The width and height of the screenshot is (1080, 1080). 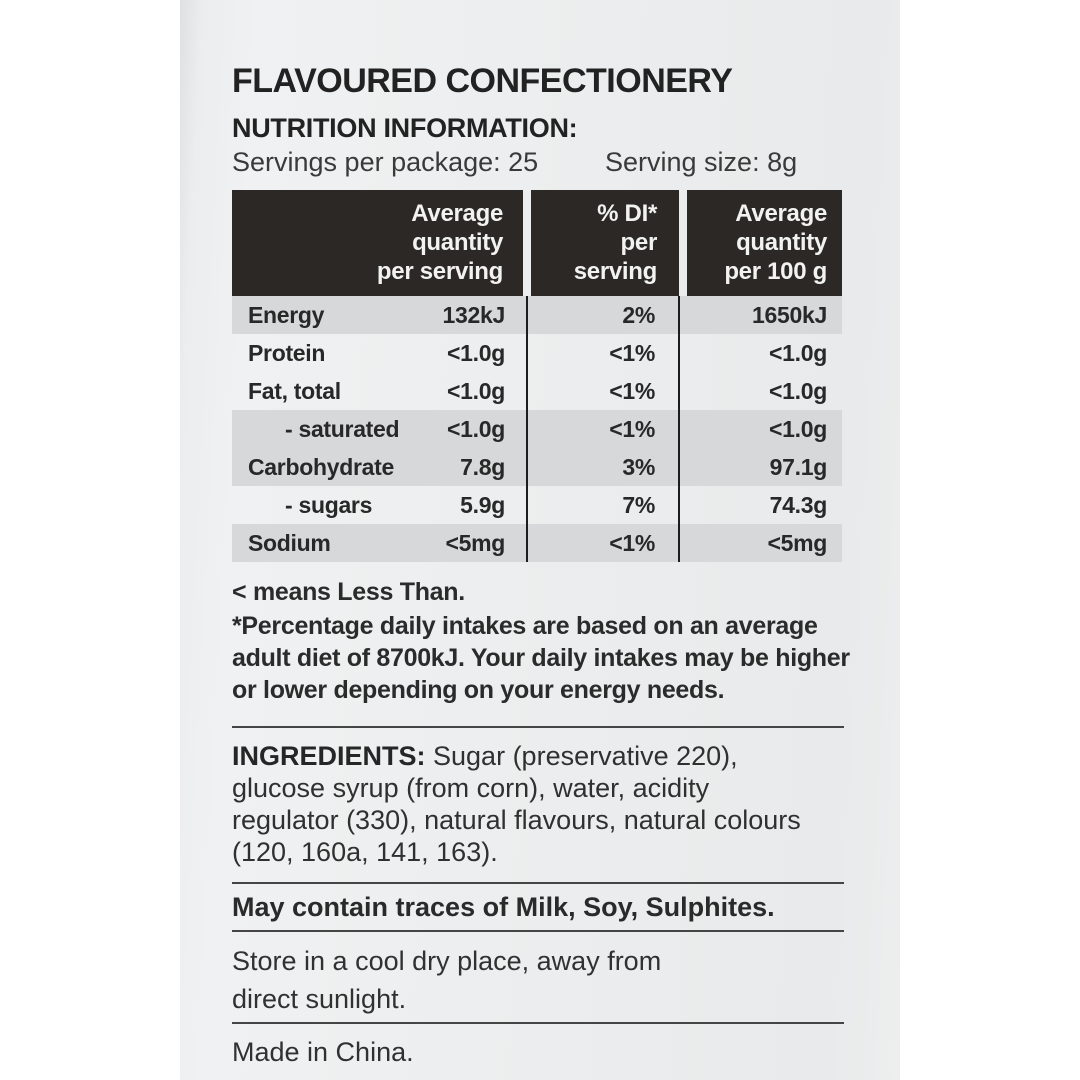 What do you see at coordinates (385, 162) in the screenshot?
I see `servings-per-package: Servings per package: 25` at bounding box center [385, 162].